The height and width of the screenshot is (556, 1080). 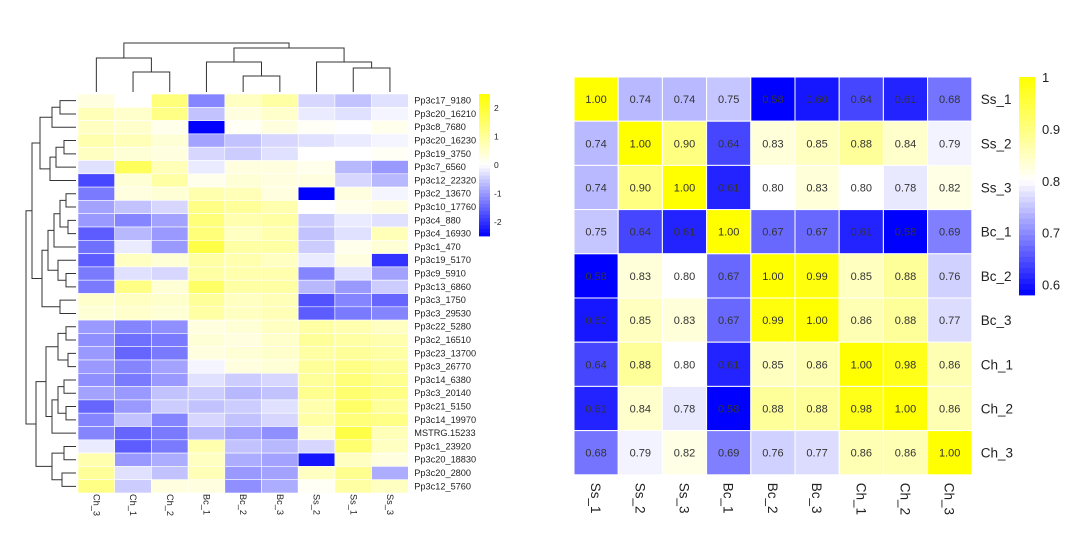 I want to click on correlation-value-label: 0.58, so click(x=595, y=277).